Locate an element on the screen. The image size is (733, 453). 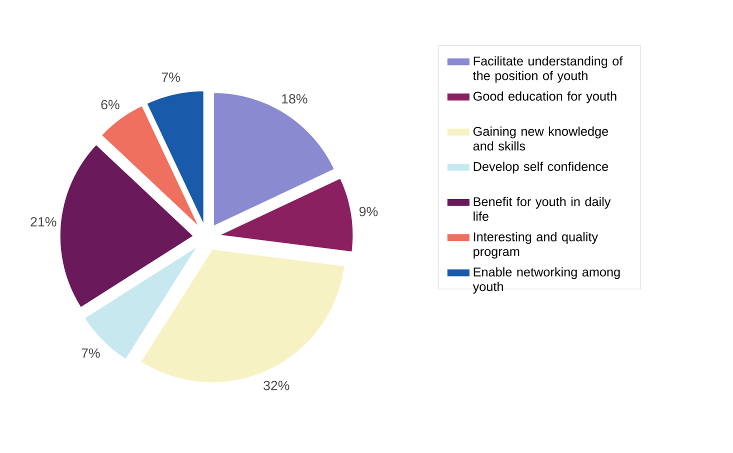
data-label: 21% is located at coordinates (43, 221).